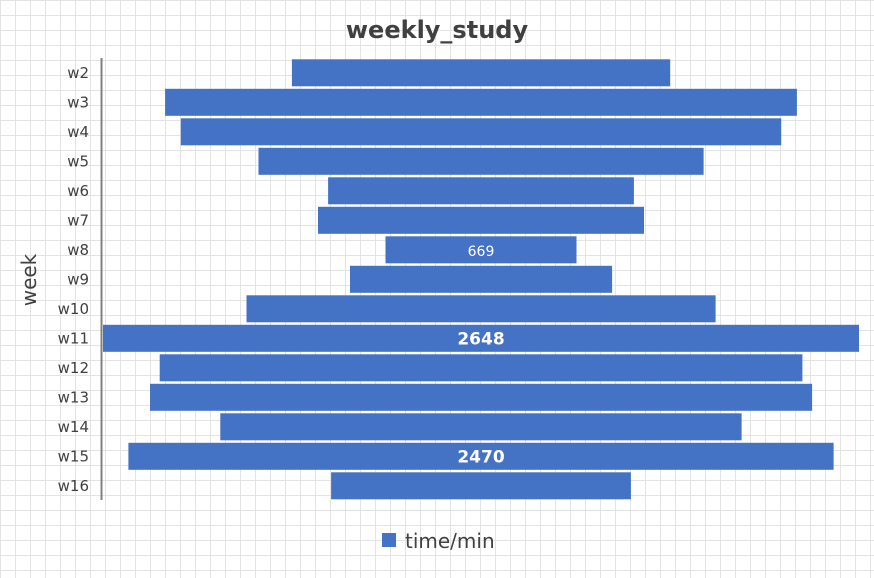 The image size is (874, 578). Describe the element at coordinates (78, 191) in the screenshot. I see `y-tick-label: w6` at that location.